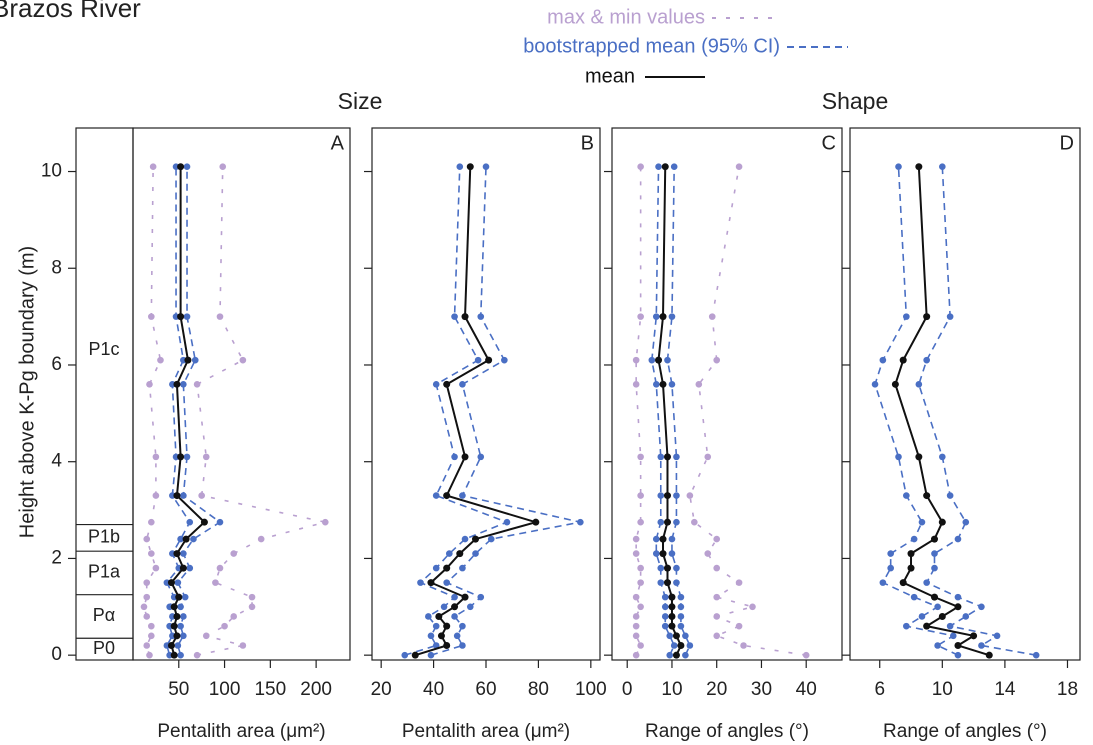 The image size is (1093, 745). What do you see at coordinates (360, 101) in the screenshot?
I see `group-title: Size` at bounding box center [360, 101].